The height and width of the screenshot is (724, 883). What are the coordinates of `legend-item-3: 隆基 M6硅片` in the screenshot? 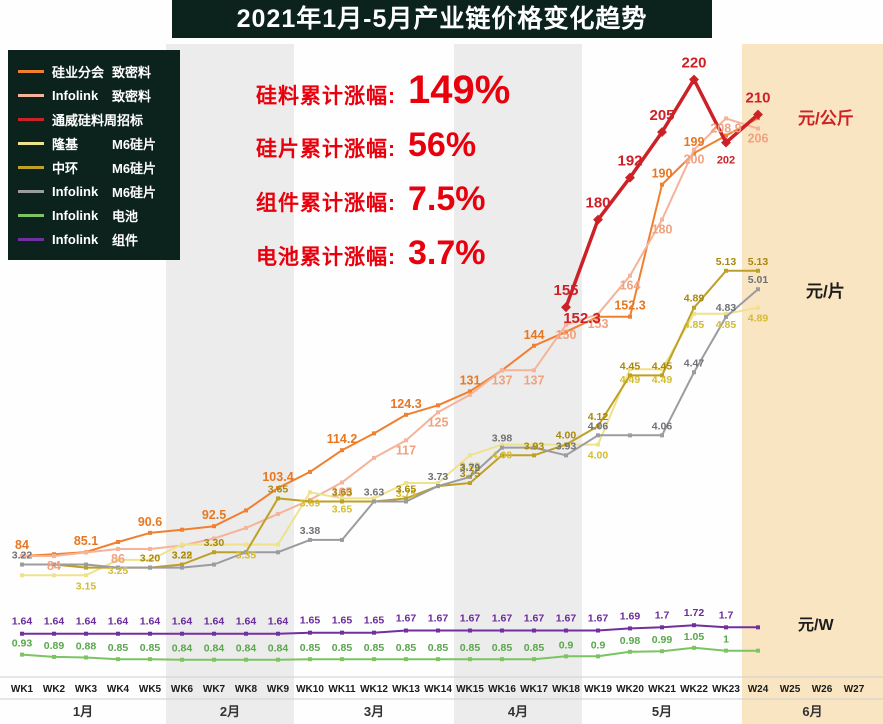 It's located at (94, 143).